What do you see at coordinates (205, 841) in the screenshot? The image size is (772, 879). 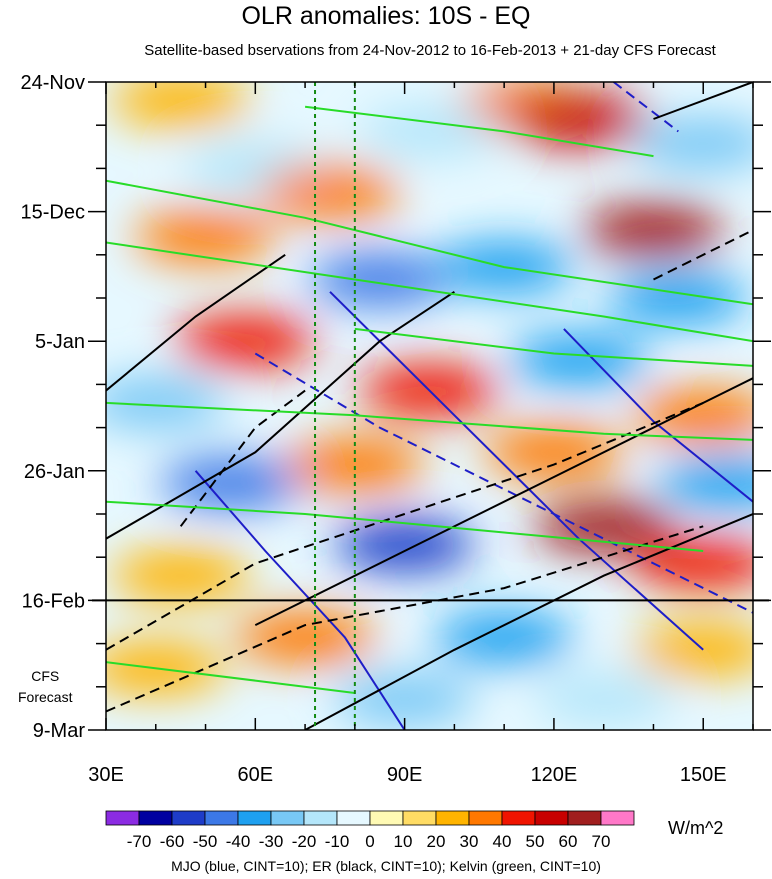 I see `colorbar-label: -50` at bounding box center [205, 841].